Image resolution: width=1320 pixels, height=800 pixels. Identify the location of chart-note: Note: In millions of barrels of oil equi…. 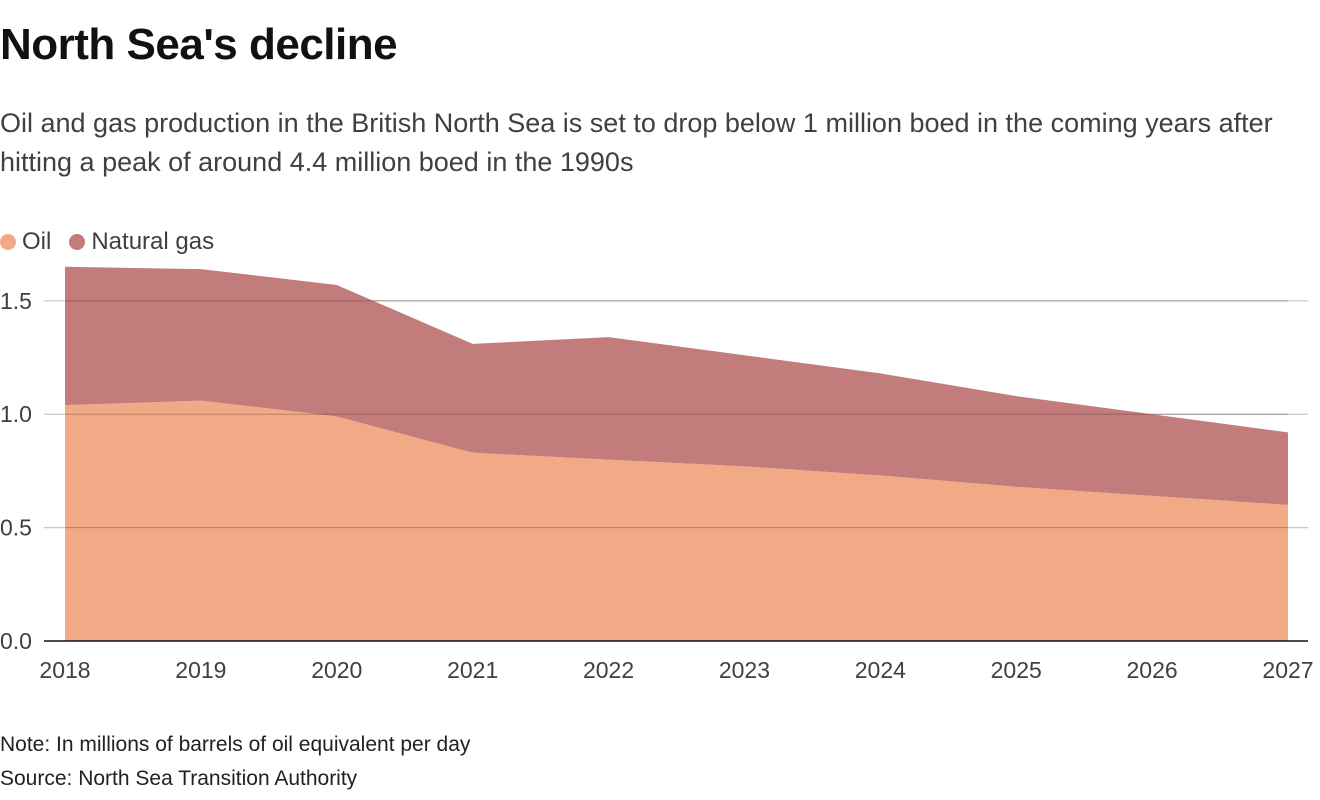
(235, 744).